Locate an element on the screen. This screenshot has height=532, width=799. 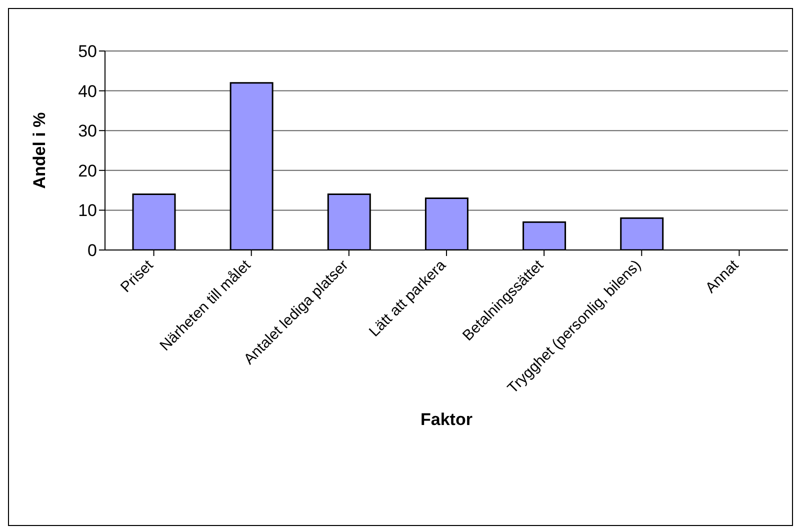
x-axis-title: Faktor is located at coordinates (446, 419).